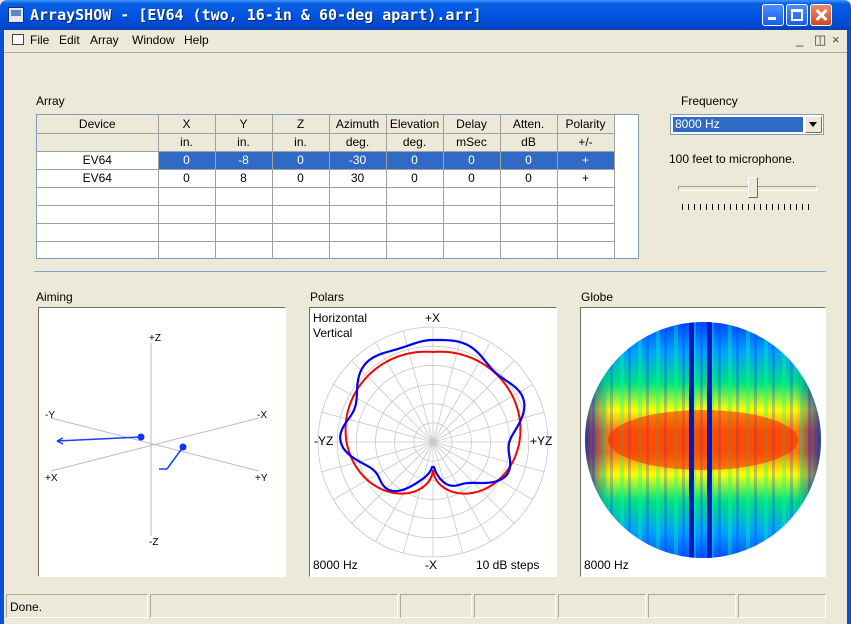  What do you see at coordinates (709, 101) in the screenshot?
I see `frequency-label: Frequency` at bounding box center [709, 101].